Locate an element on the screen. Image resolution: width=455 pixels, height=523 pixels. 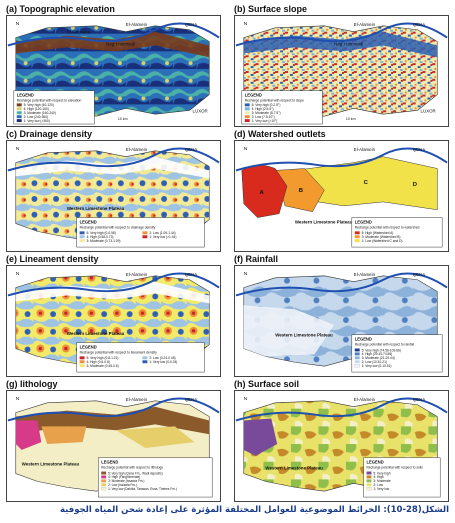
panel-title: (e) Lineament density is located at coordinates (52, 259).